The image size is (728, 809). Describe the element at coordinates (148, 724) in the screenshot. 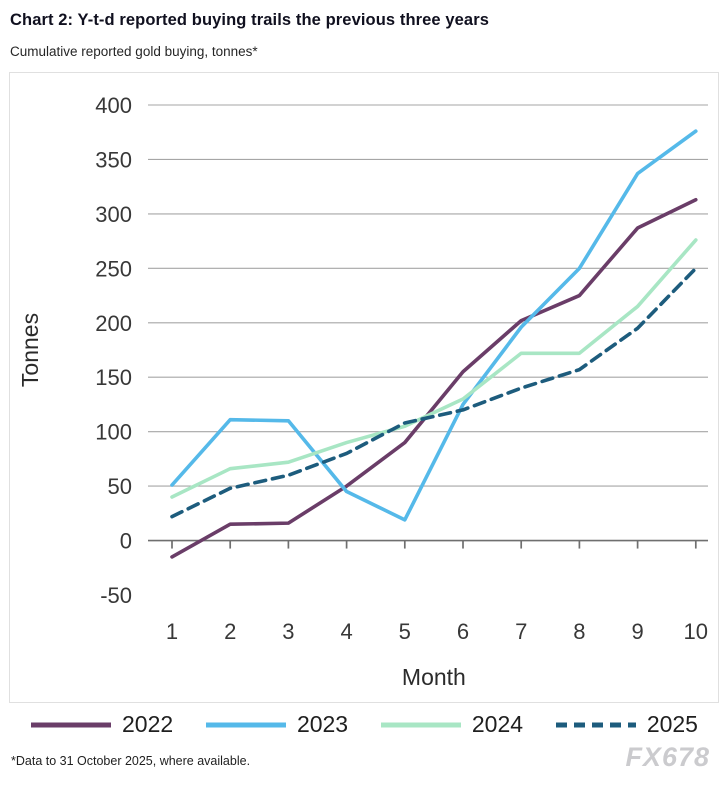

I see `legend-label-2022: 2022` at that location.